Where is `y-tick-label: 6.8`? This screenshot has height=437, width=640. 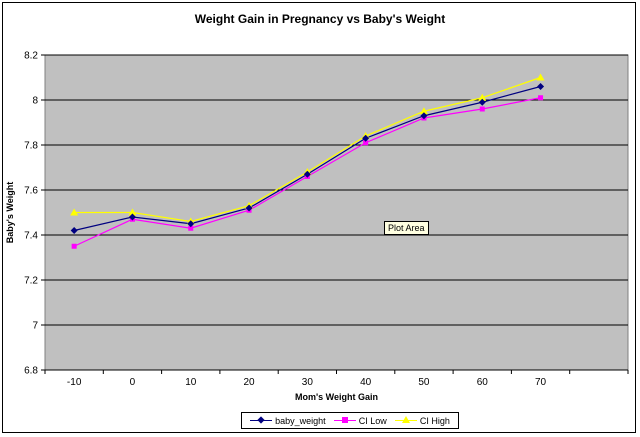 y-tick-label: 6.8 is located at coordinates (31, 371).